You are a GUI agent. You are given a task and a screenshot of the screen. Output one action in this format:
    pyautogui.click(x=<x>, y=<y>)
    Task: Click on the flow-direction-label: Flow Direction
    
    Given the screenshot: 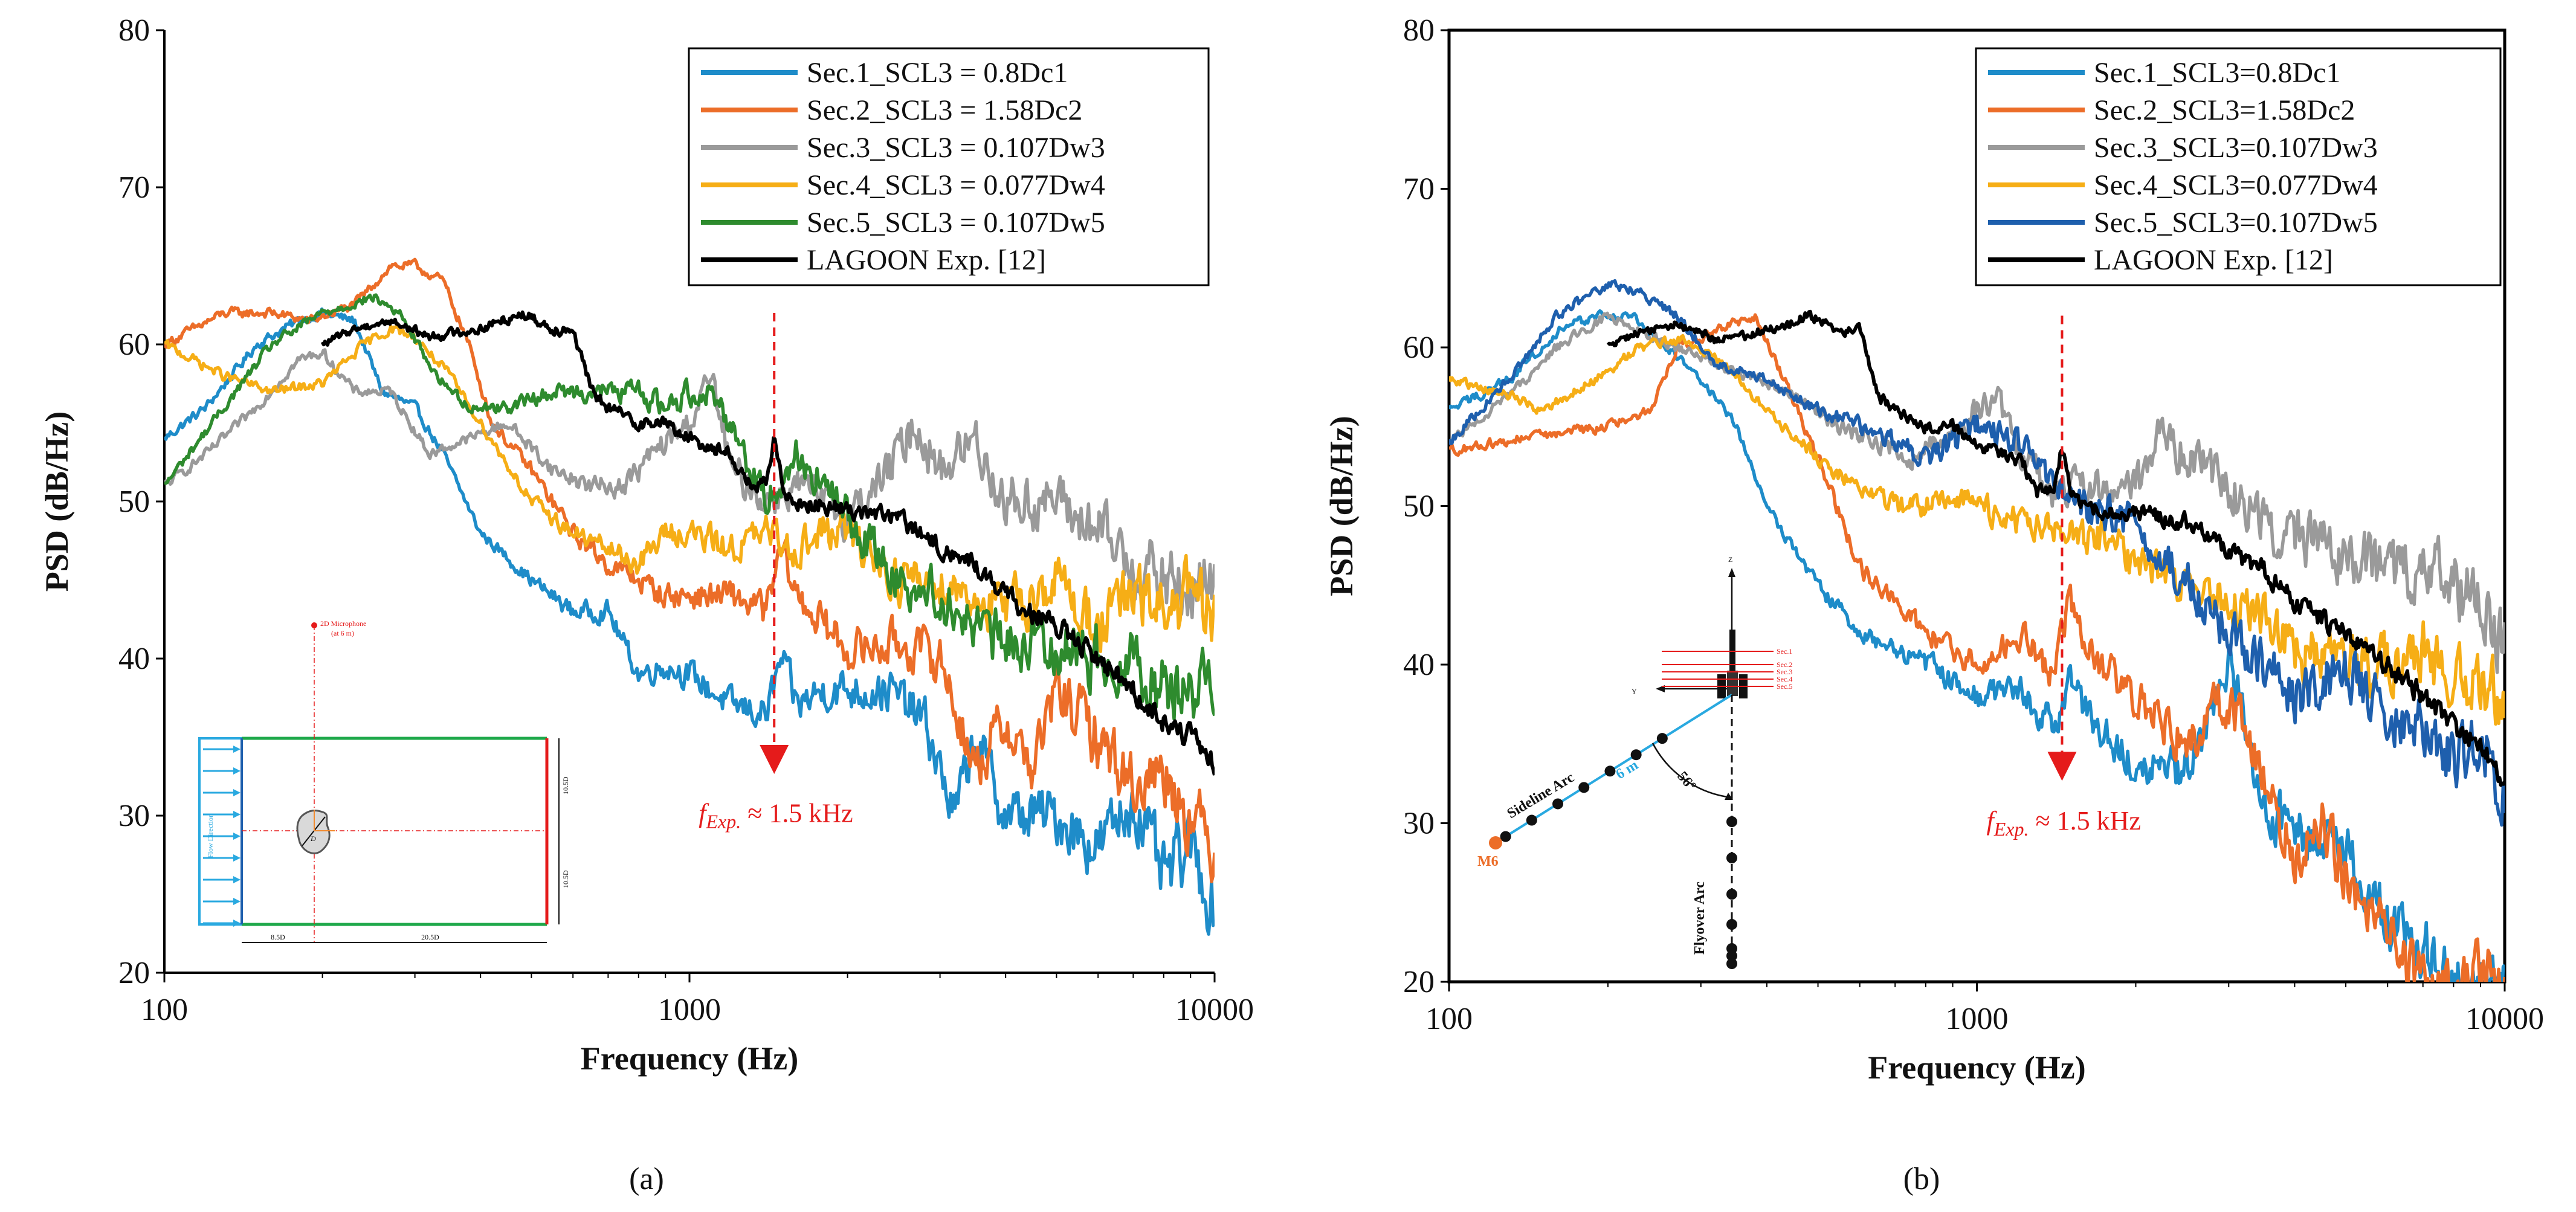 What is the action you would take?
    pyautogui.click(x=211, y=836)
    